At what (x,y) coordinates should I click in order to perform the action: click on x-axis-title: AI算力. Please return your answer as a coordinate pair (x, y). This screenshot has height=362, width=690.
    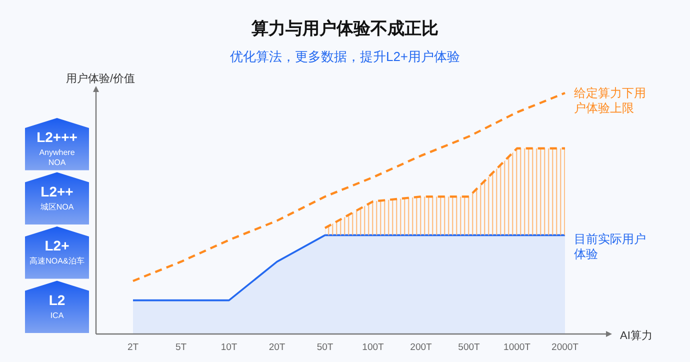
    Looking at the image, I should click on (636, 335).